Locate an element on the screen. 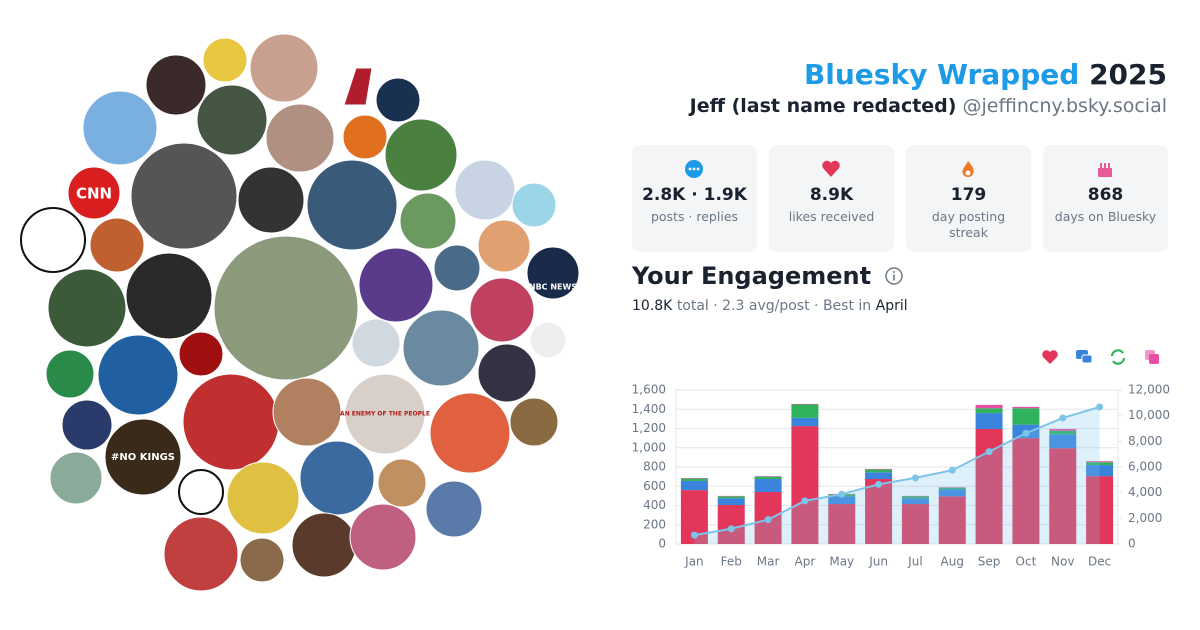  x-tick-label: Jul is located at coordinates (914, 562).